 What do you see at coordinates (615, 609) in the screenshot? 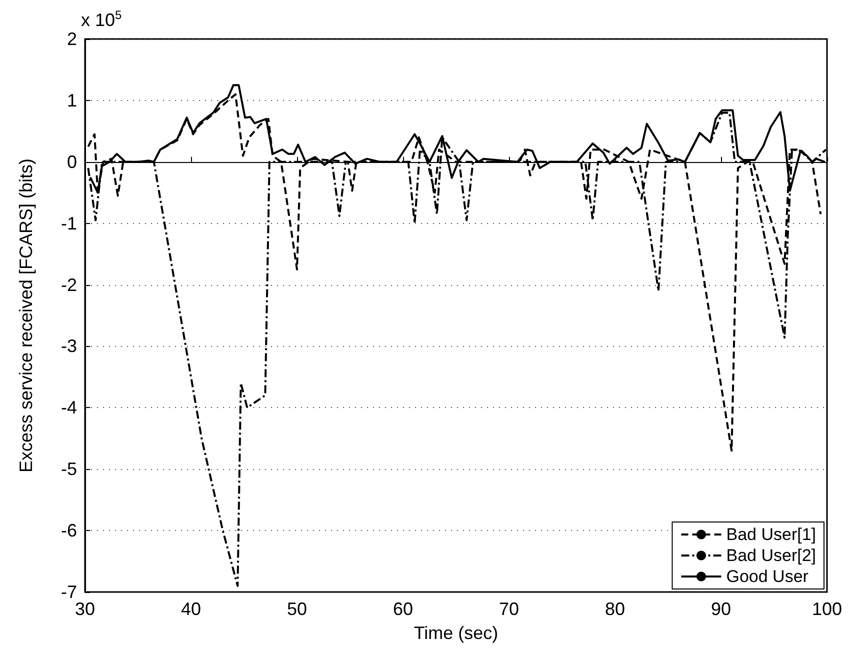
I see `x-tick-label: 80` at bounding box center [615, 609].